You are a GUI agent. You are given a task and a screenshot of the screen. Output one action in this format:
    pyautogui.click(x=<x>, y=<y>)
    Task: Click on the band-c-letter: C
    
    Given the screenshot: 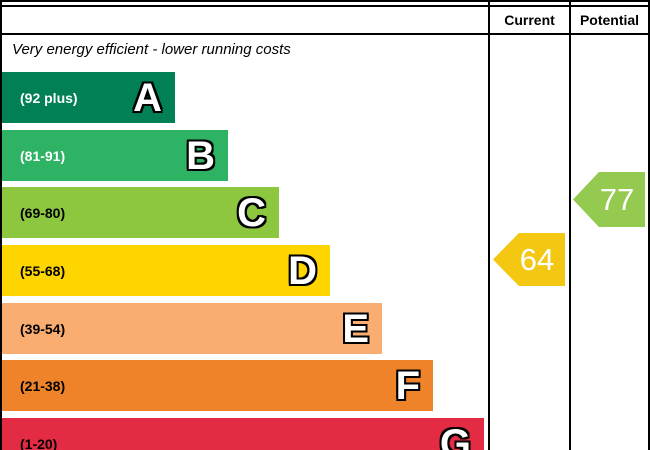 What is the action you would take?
    pyautogui.click(x=251, y=212)
    